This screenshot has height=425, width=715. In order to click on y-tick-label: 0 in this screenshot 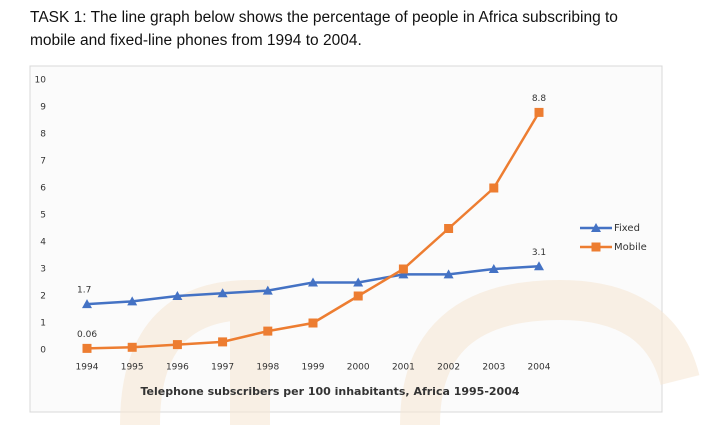, I will do `click(43, 351)`.